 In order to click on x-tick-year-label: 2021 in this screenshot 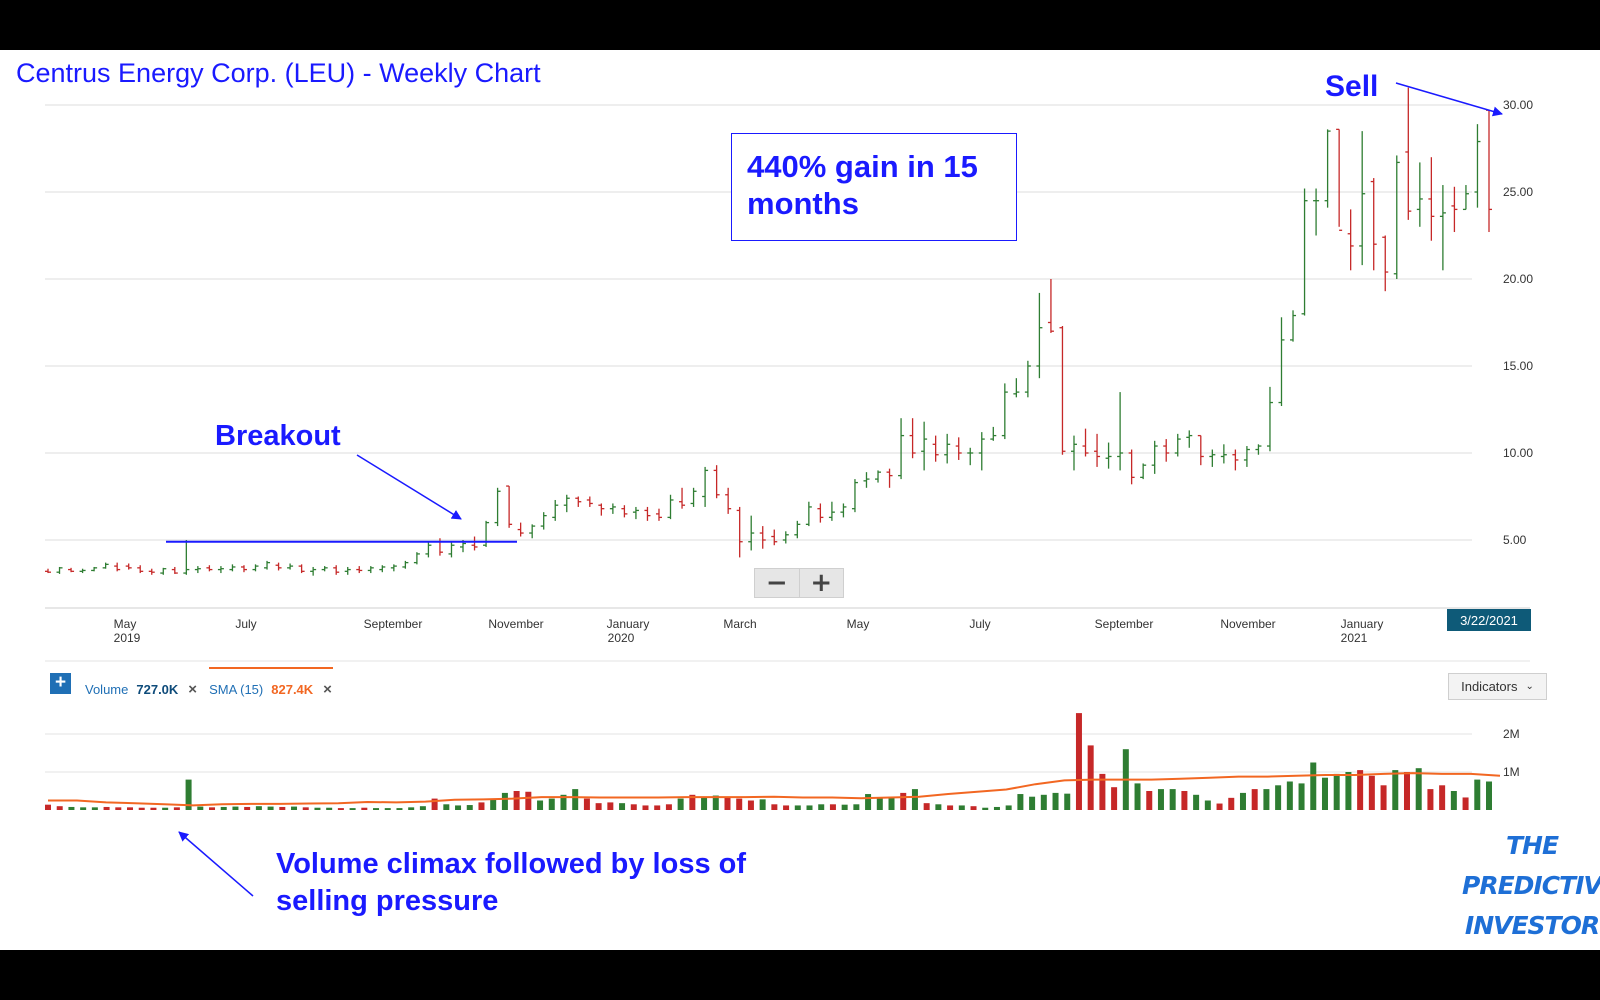, I will do `click(1354, 638)`.